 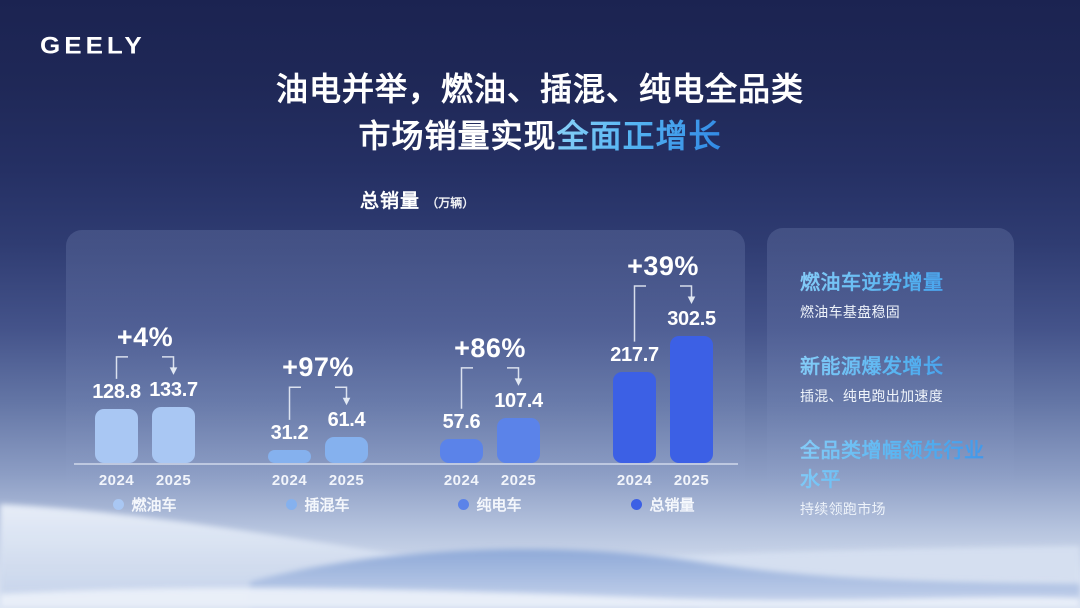 I want to click on growth-label: +39%, so click(x=663, y=265).